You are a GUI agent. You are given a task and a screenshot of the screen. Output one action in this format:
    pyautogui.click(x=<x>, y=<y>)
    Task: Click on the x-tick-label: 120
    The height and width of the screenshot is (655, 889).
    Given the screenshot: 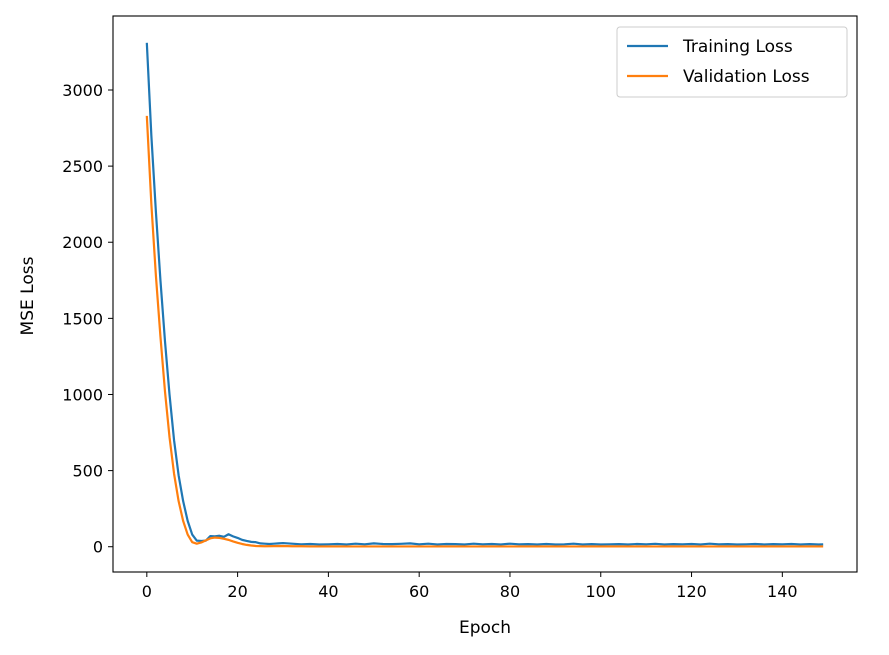 What is the action you would take?
    pyautogui.click(x=691, y=591)
    